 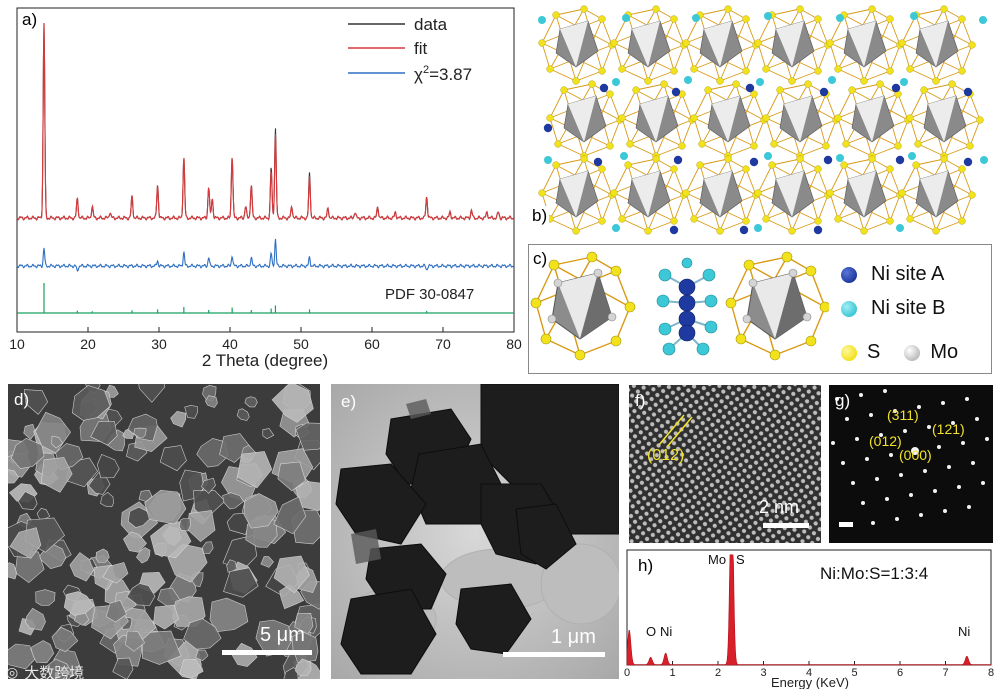 I want to click on eds-tick-label-0: 0, so click(x=627, y=673).